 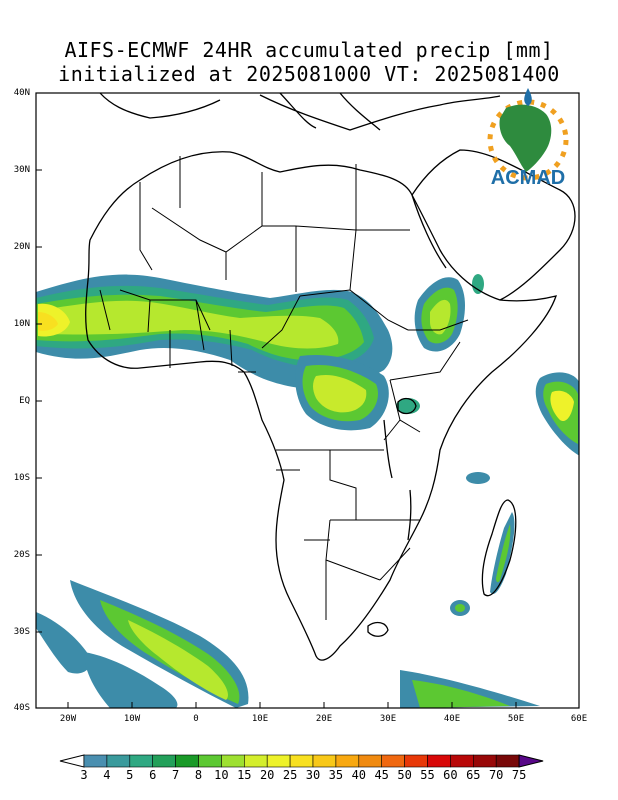 What do you see at coordinates (478, 478) in the screenshot?
I see `precip-comoros` at bounding box center [478, 478].